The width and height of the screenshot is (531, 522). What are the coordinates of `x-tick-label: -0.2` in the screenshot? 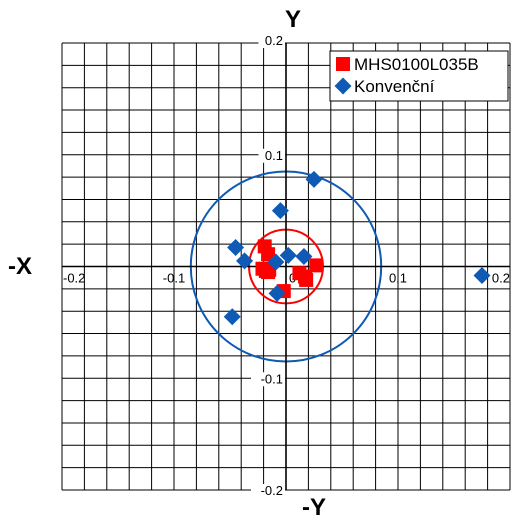 It's located at (74, 278).